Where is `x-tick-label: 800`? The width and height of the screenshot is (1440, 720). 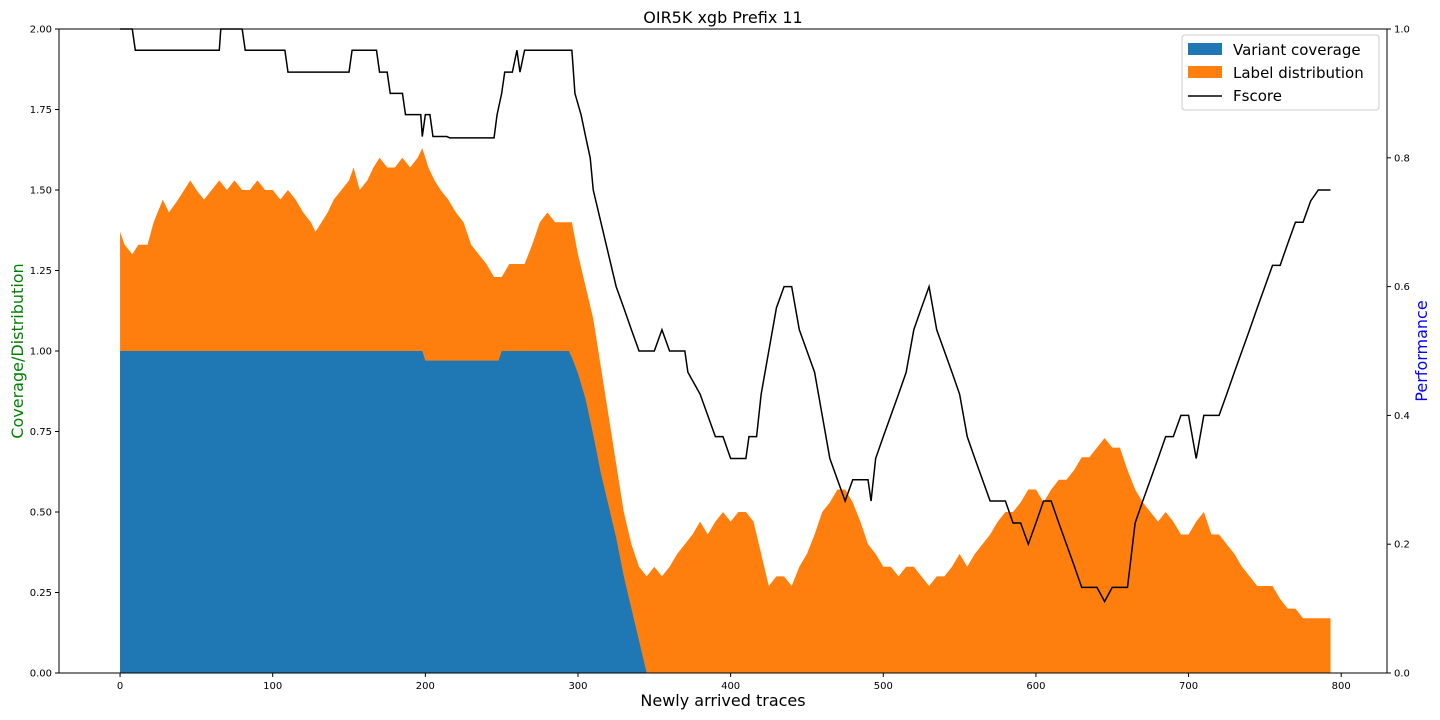
x-tick-label: 800 is located at coordinates (1341, 686).